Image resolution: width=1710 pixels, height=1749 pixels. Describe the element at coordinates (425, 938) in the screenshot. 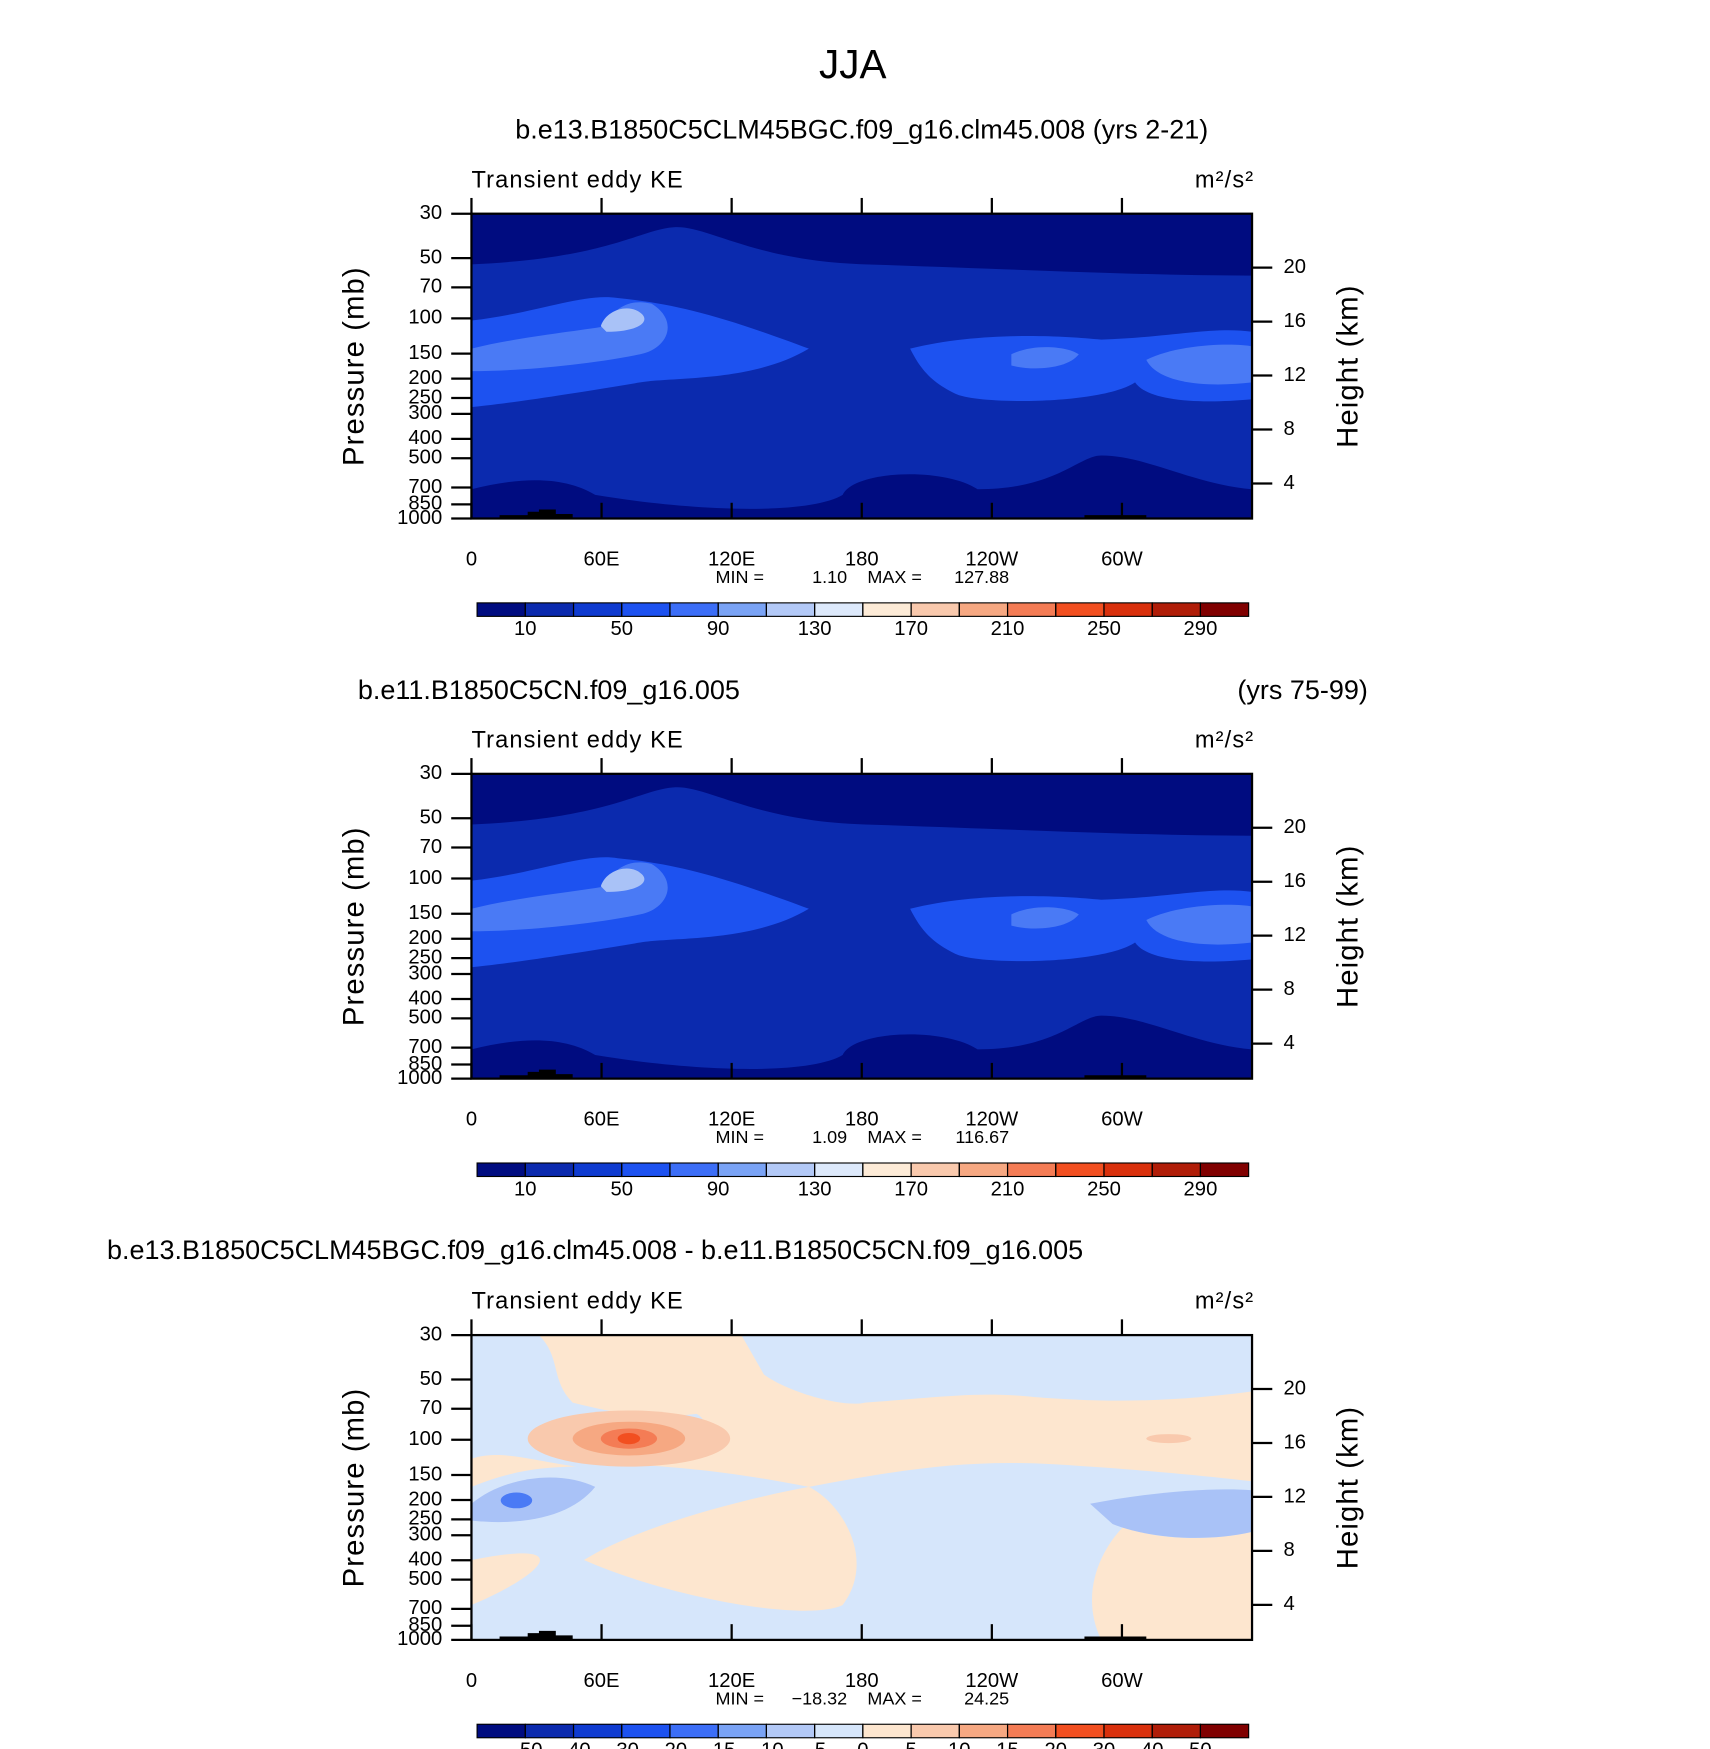

I see `y-tick-label: 200` at that location.